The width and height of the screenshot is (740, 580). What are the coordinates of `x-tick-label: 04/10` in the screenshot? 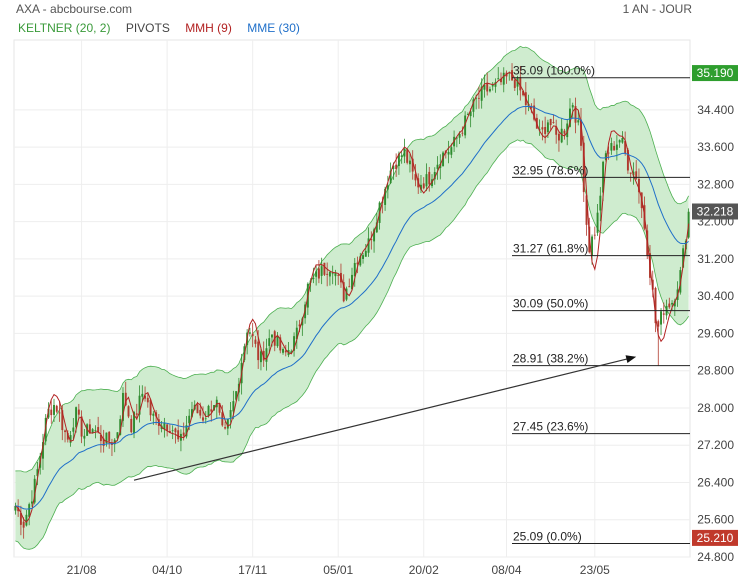 It's located at (167, 570).